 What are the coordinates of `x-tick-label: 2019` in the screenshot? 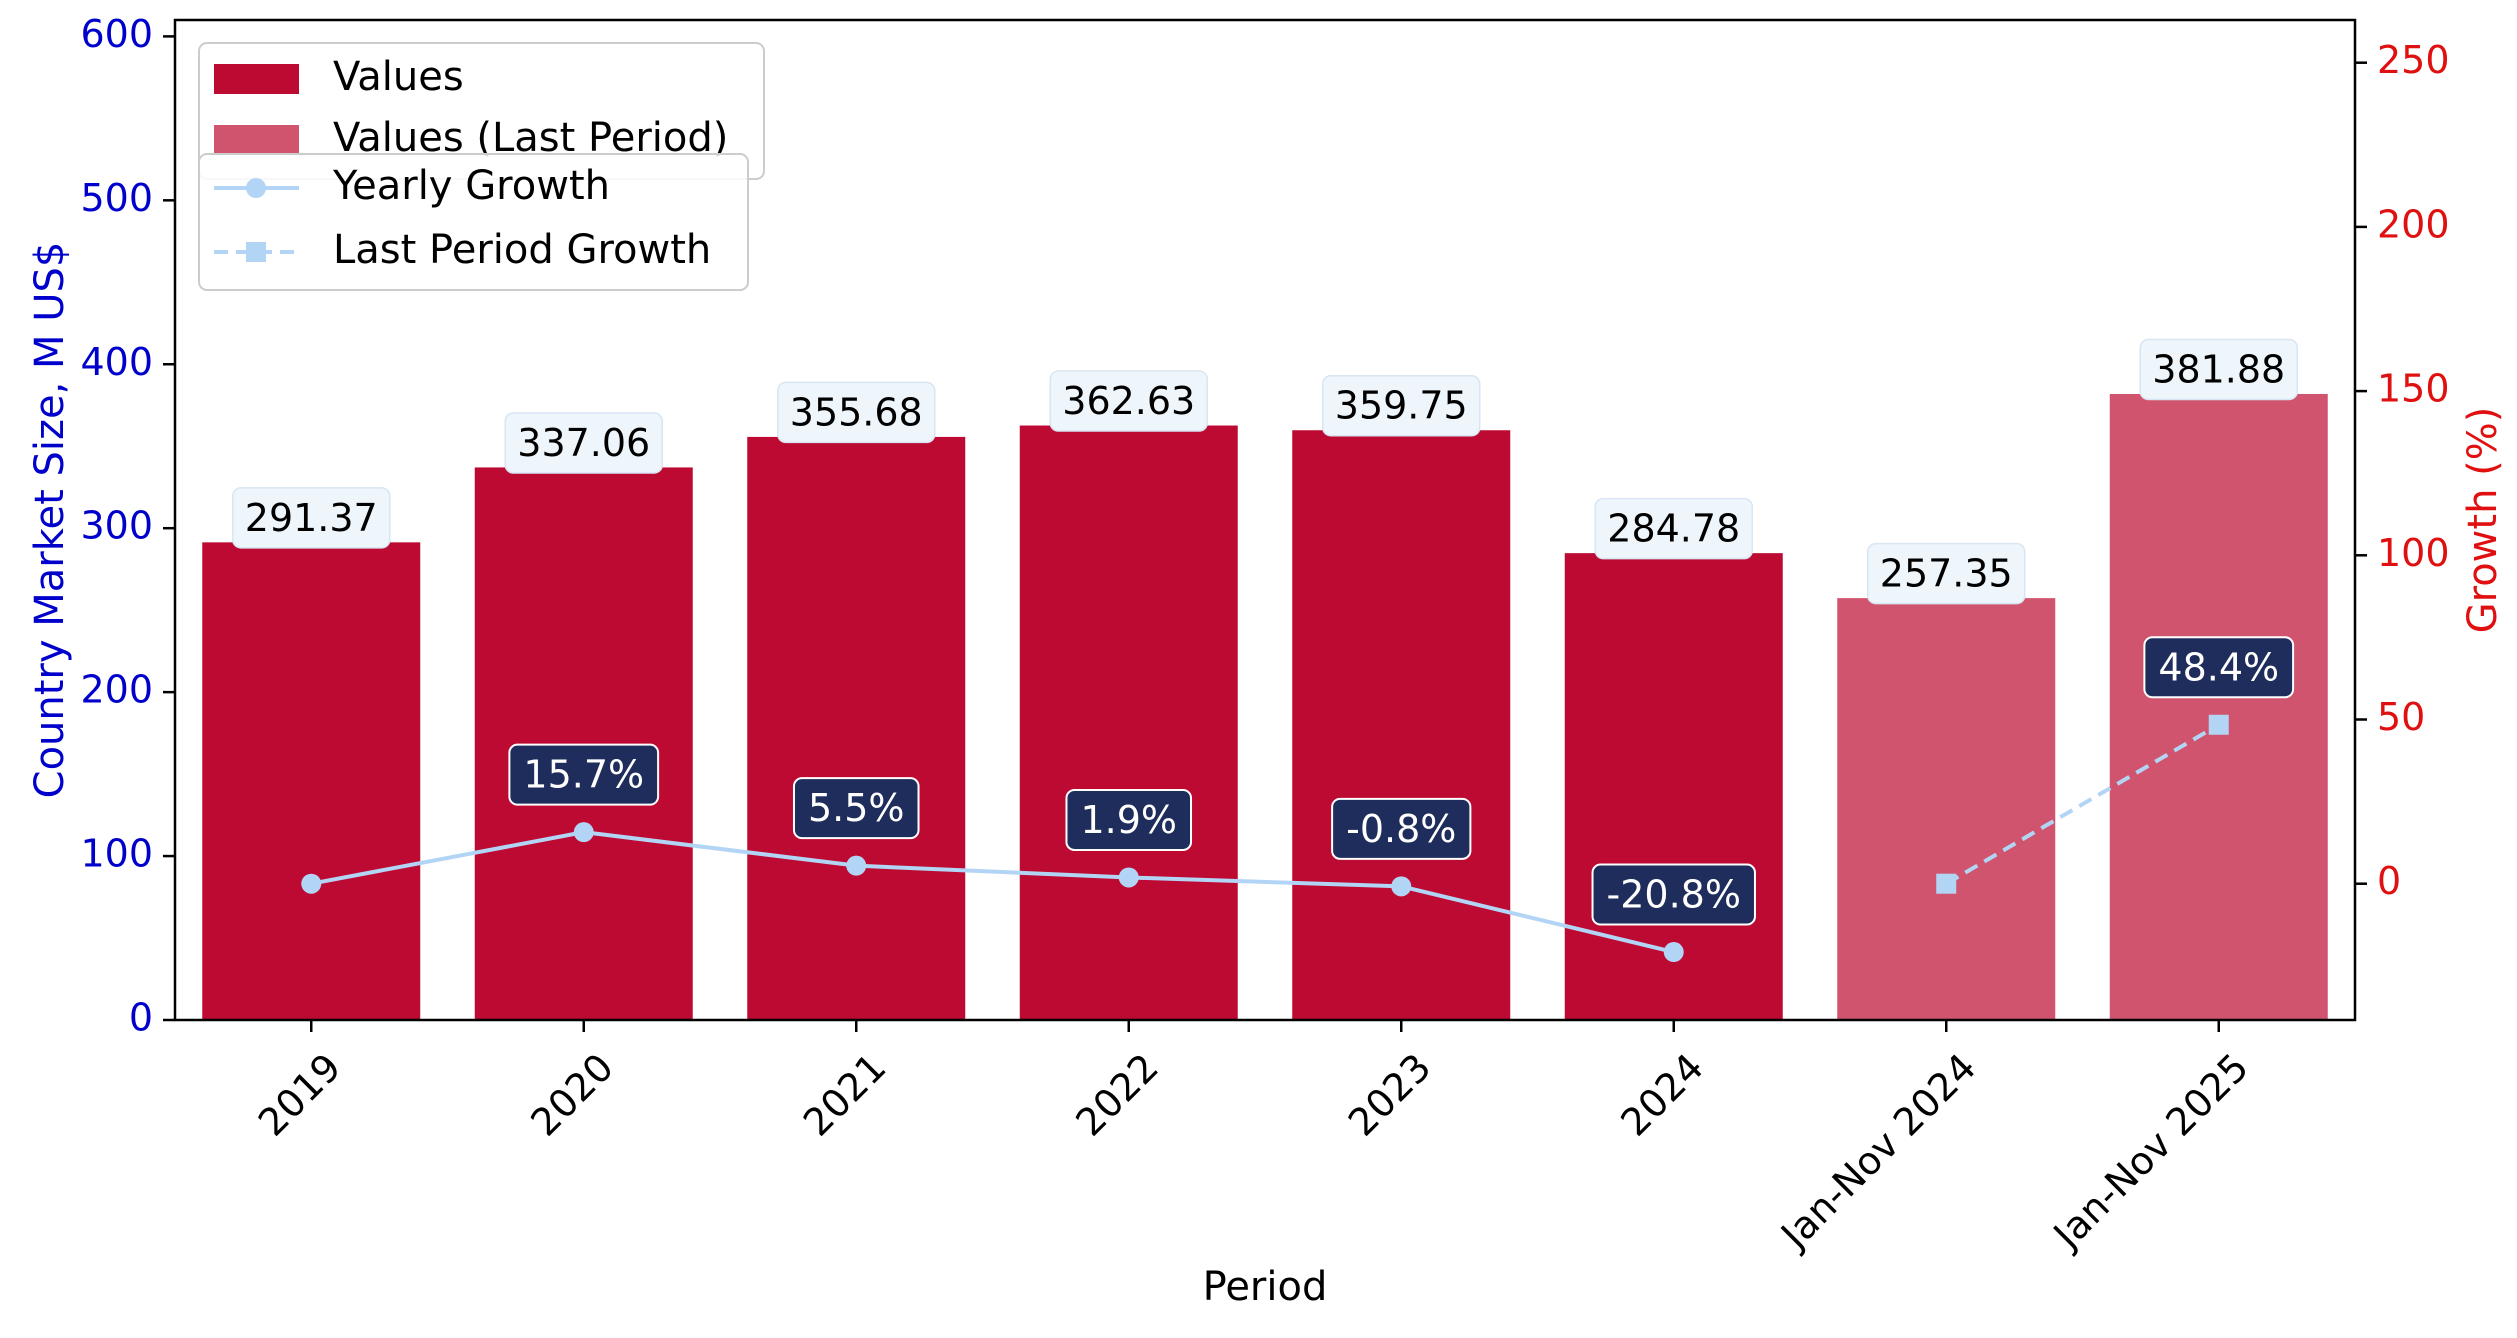 It's located at (300, 1095).